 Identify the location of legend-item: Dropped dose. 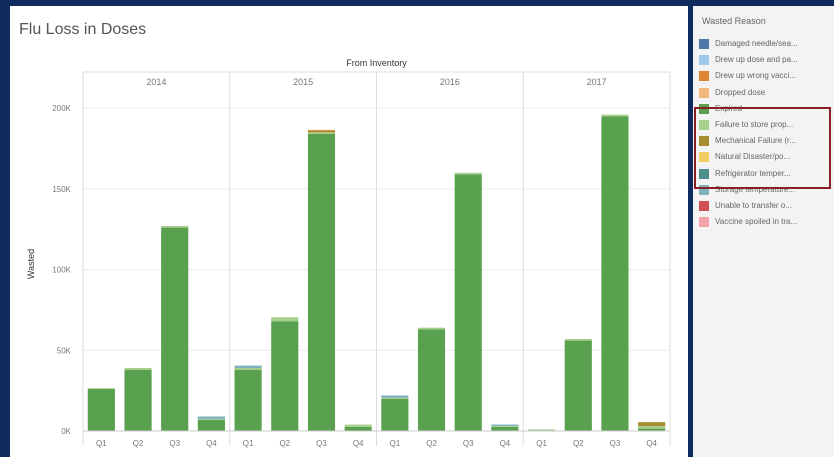
(764, 93).